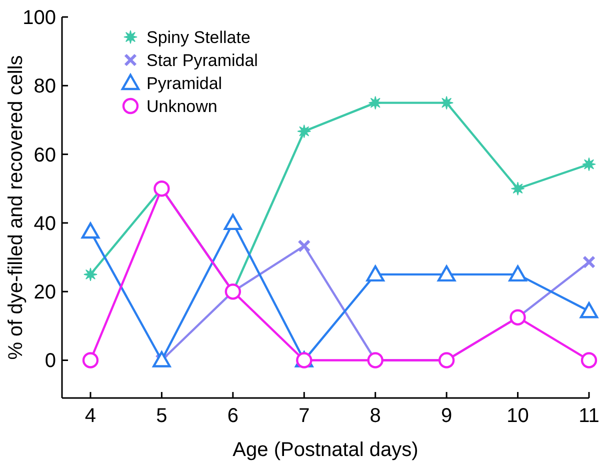 Image resolution: width=603 pixels, height=470 pixels. Describe the element at coordinates (50, 361) in the screenshot. I see `y-tick-label: 0` at that location.